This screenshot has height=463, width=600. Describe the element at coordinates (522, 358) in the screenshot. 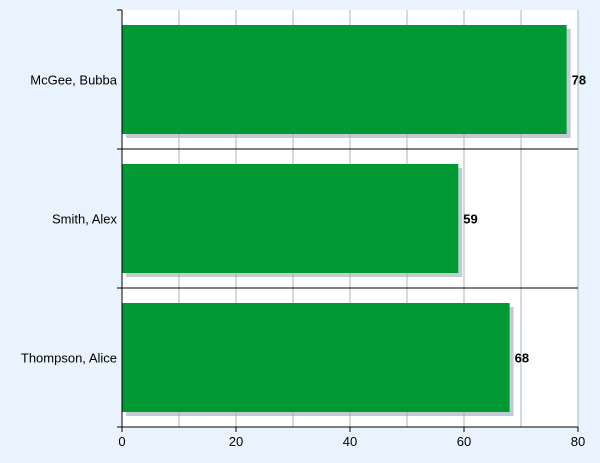

I see `data-label-3: 68` at that location.